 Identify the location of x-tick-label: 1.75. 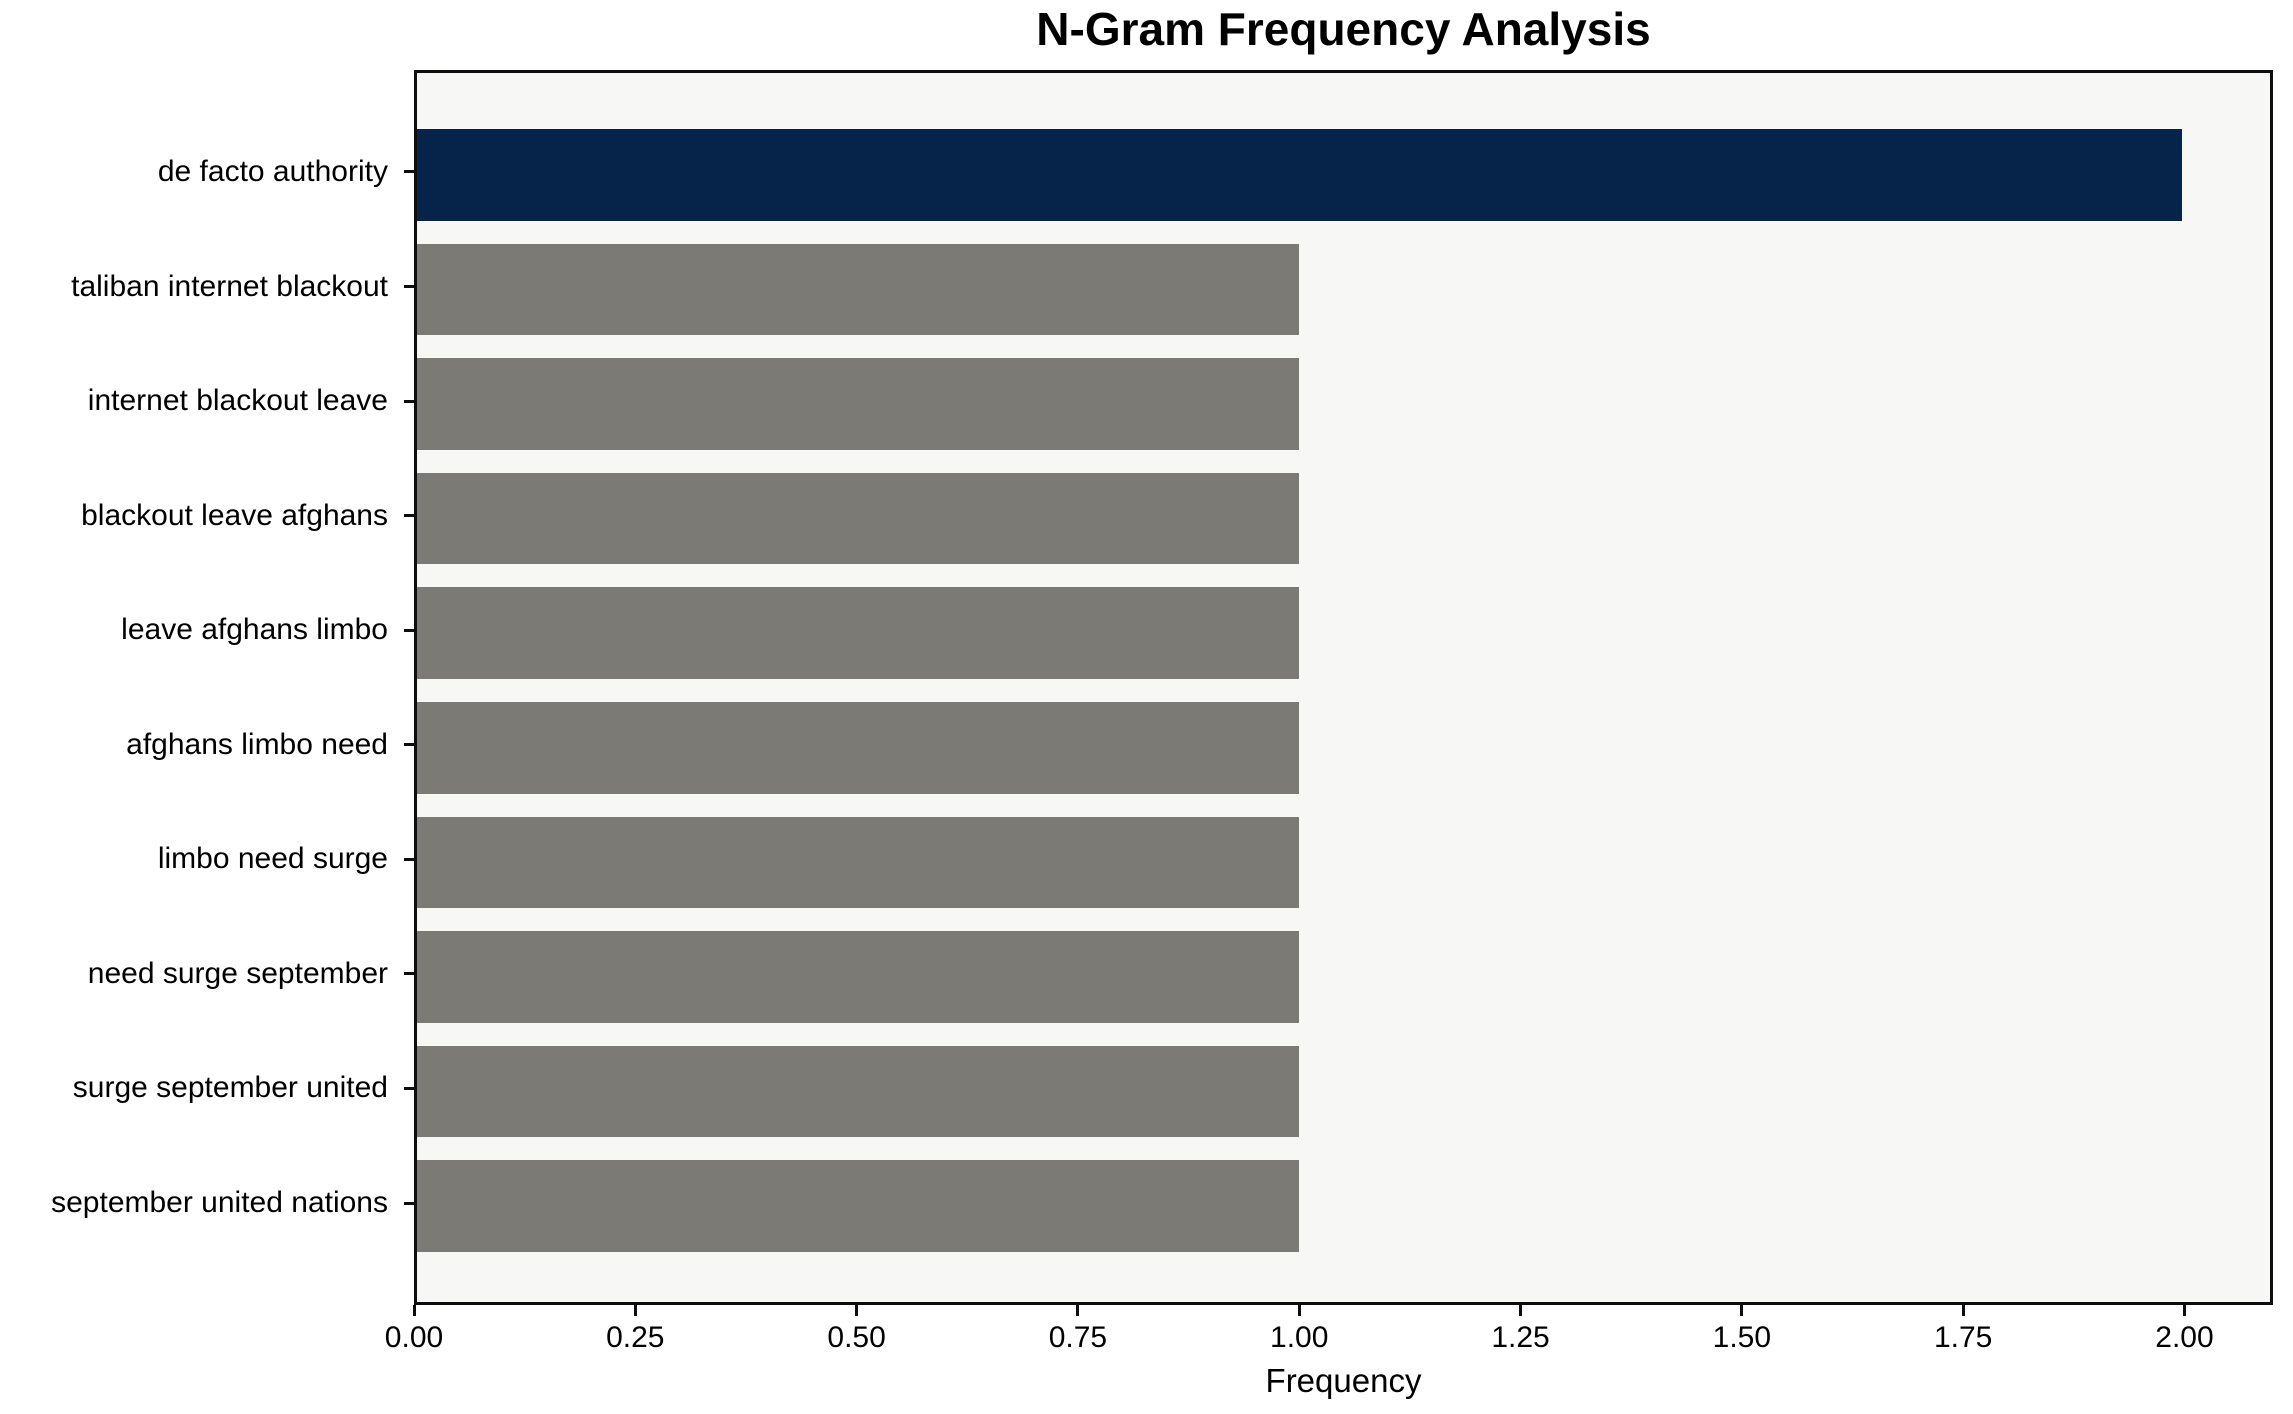
(1963, 1337).